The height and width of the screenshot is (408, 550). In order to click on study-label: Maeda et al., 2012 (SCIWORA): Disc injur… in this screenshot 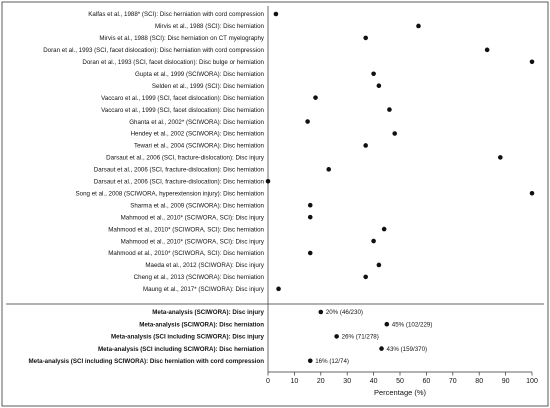, I will do `click(205, 265)`.